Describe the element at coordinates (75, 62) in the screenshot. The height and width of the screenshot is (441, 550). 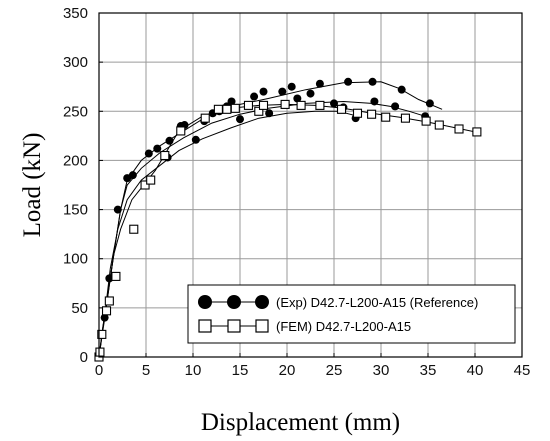
I see `y-tick-label: 300` at that location.